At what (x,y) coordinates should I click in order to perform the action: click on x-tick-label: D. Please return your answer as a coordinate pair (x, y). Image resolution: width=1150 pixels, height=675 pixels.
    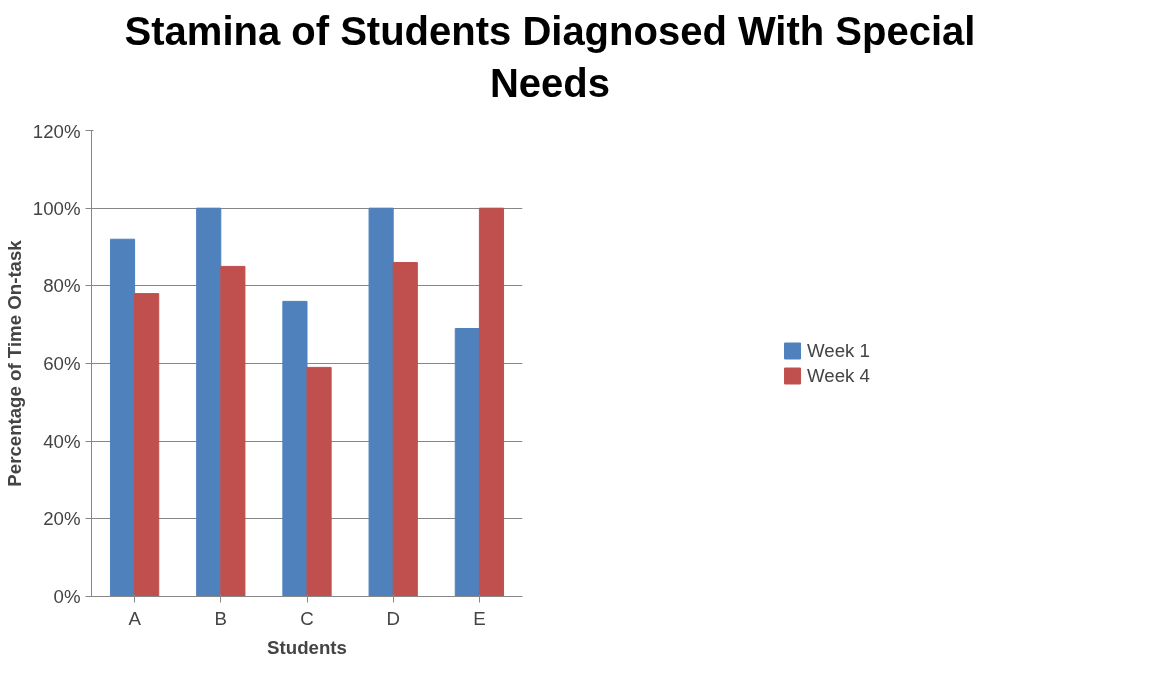
    Looking at the image, I should click on (393, 618).